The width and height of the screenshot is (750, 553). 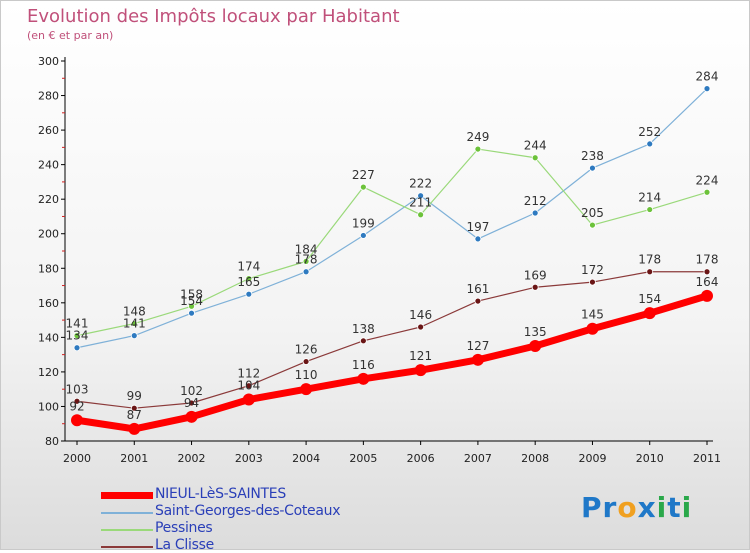 I want to click on data-label: 145, so click(x=592, y=315).